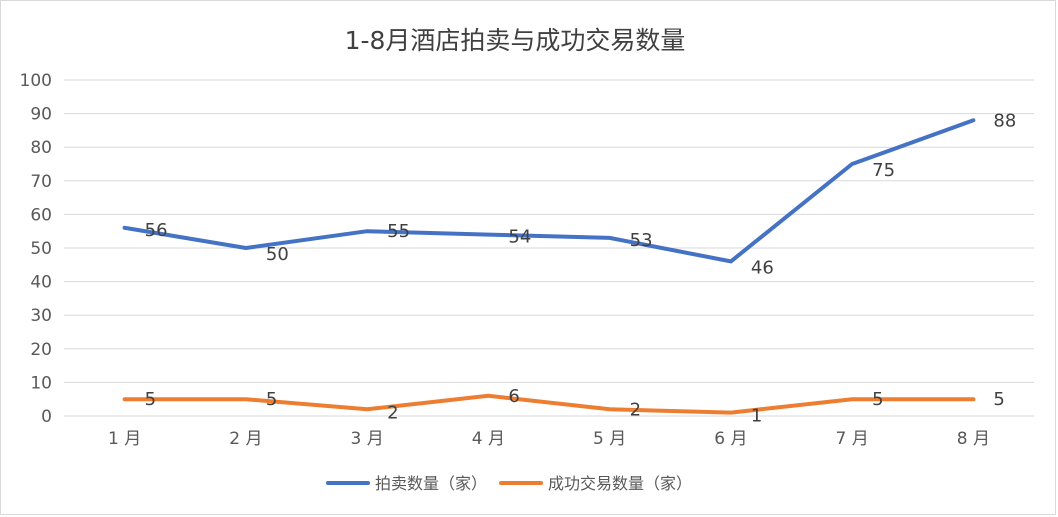  What do you see at coordinates (620, 483) in the screenshot?
I see `legend-label-2: 成功交易数量（家）` at bounding box center [620, 483].